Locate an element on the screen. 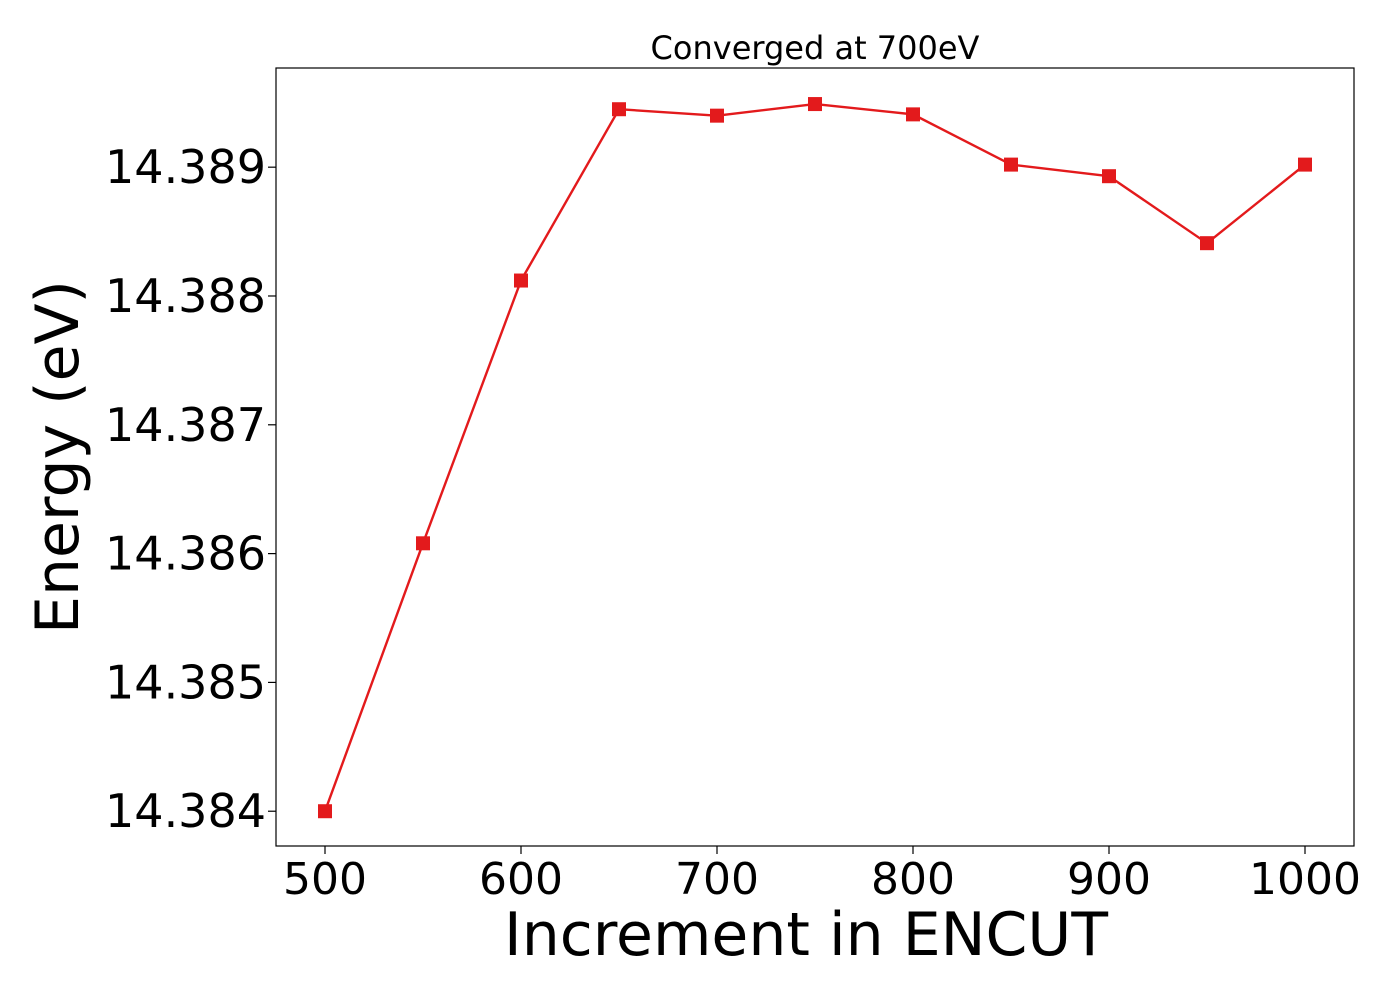 This screenshot has width=1400, height=1000. y-tick-label: 14.386 is located at coordinates (185, 554).